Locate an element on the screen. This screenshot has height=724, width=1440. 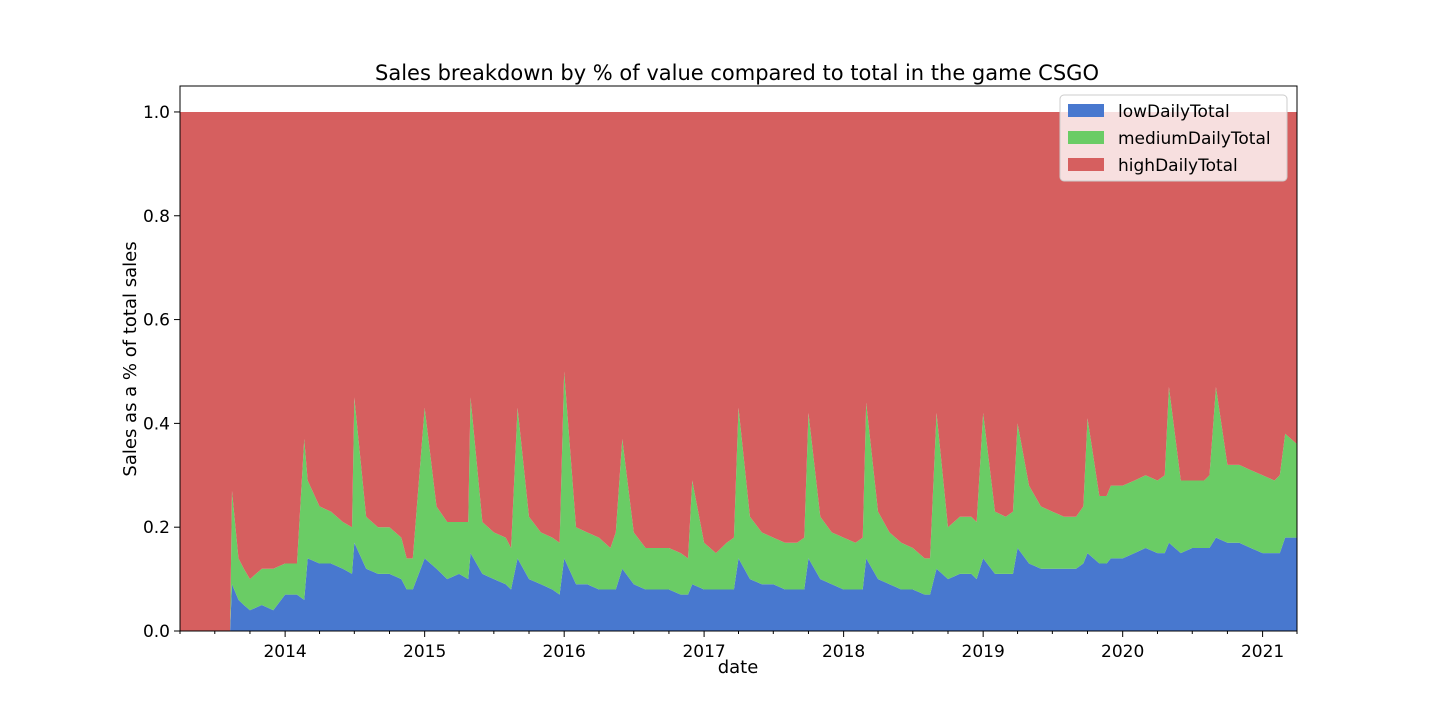
x-tick-label: 2020 is located at coordinates (1122, 652).